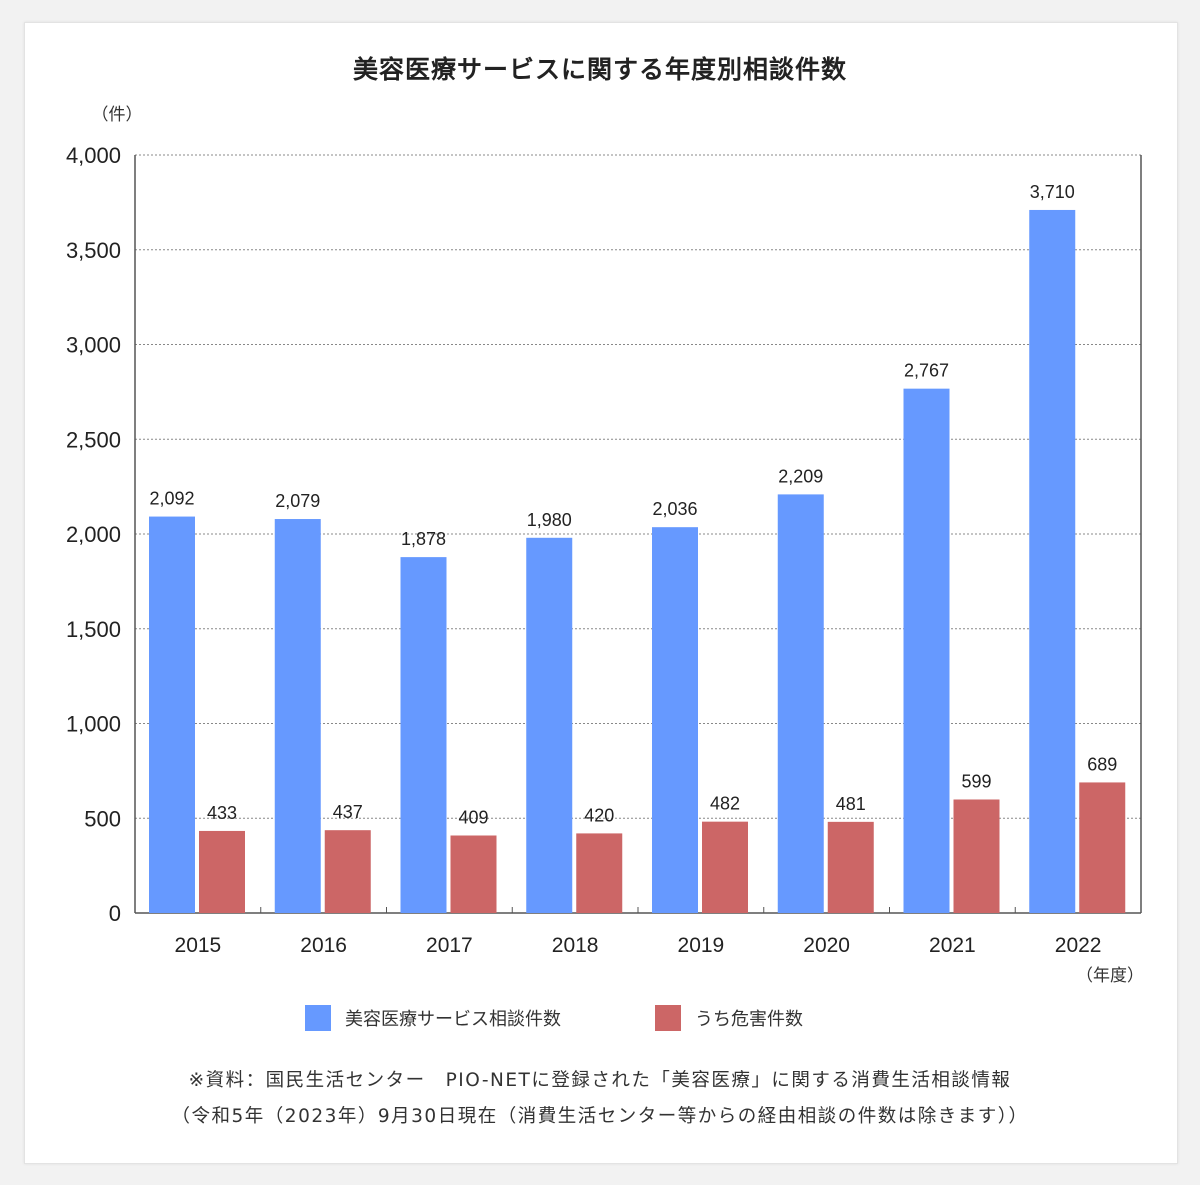  I want to click on data-label-consultations: 2,767, so click(926, 371).